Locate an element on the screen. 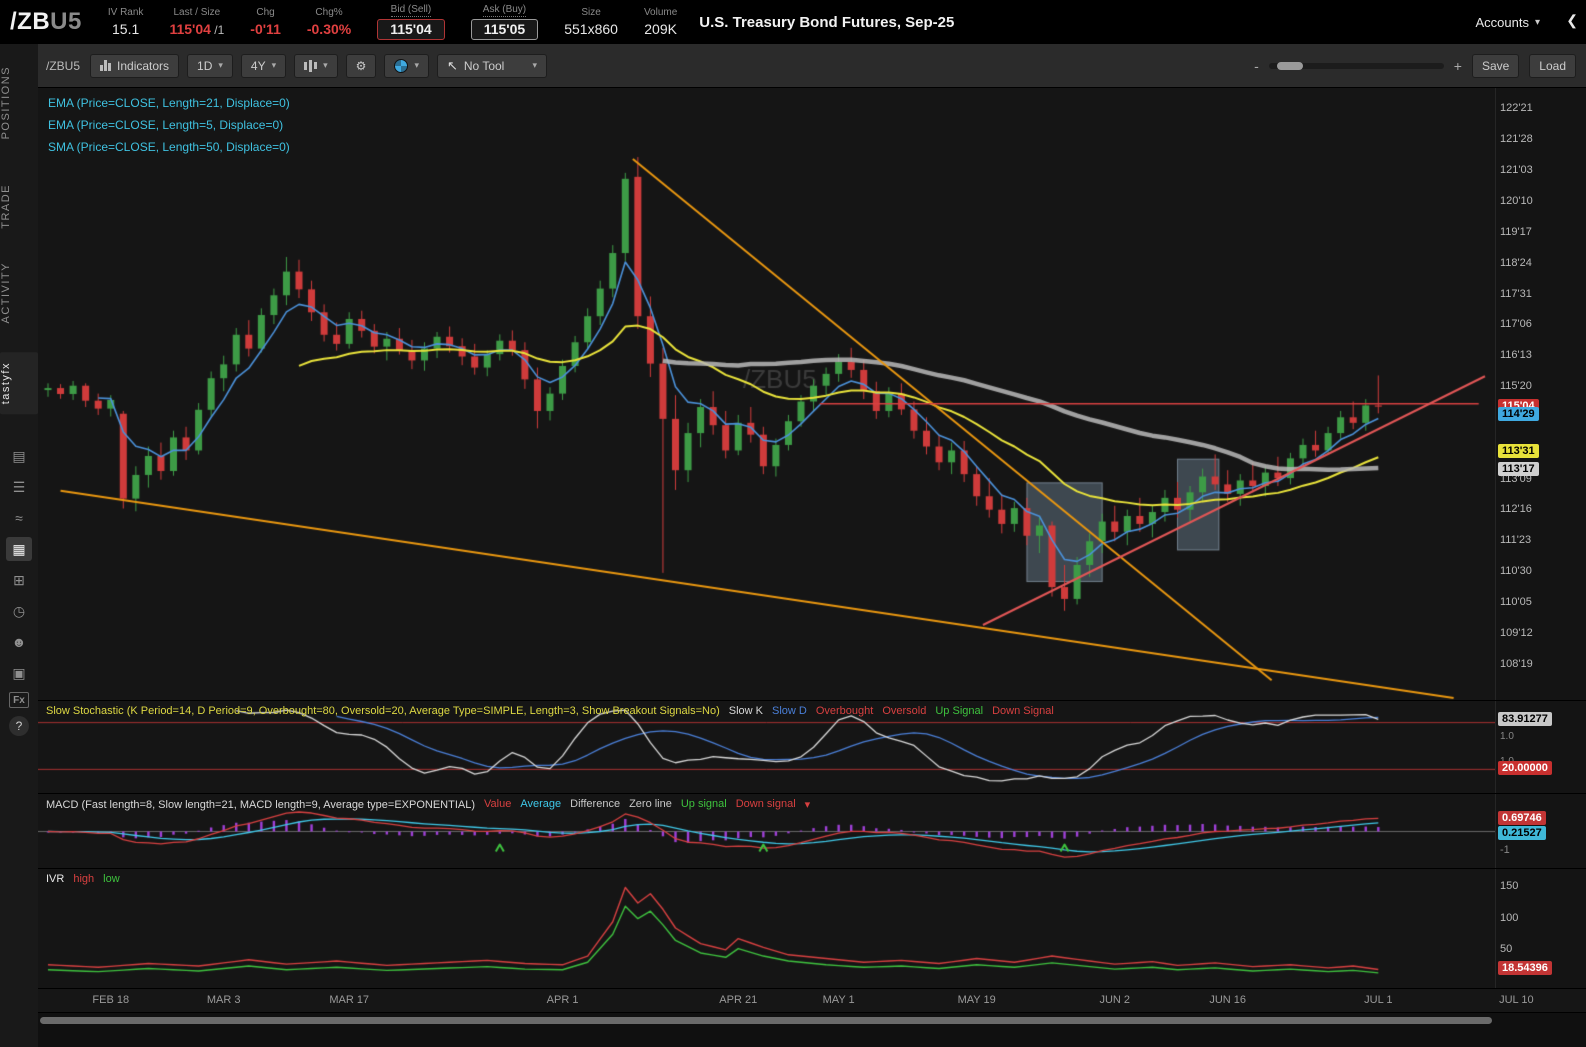 The image size is (1586, 1047). quote-field-label: Last / Size is located at coordinates (197, 12).